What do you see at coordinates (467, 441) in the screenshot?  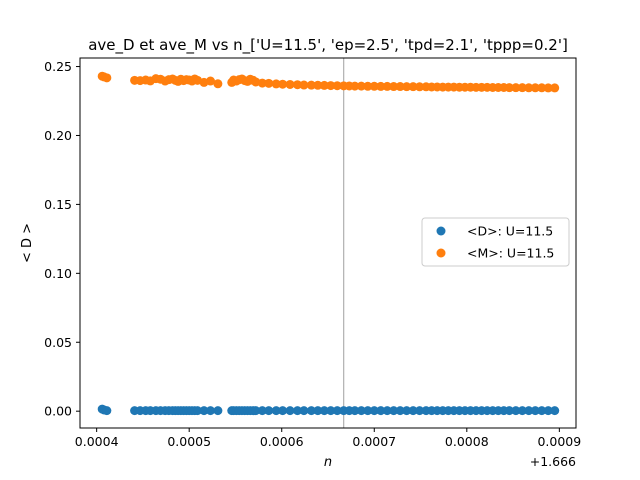 I see `x-tick-label: 0.0008` at bounding box center [467, 441].